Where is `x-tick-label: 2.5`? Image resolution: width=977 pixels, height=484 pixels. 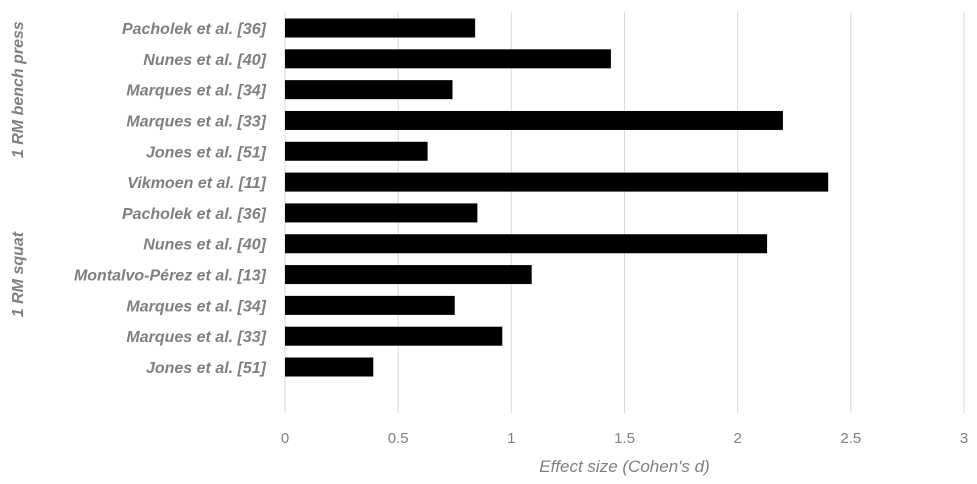 x-tick-label: 2.5 is located at coordinates (850, 438).